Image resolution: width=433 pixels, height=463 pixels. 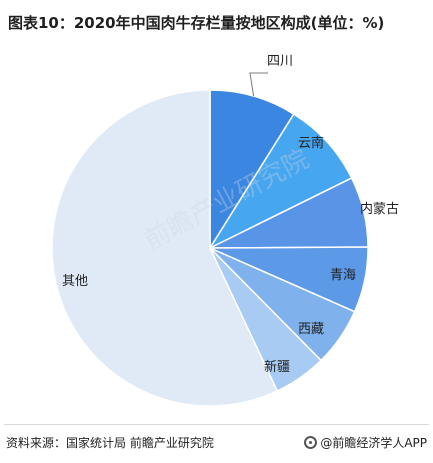 I want to click on brand-logo-icon, so click(x=311, y=442).